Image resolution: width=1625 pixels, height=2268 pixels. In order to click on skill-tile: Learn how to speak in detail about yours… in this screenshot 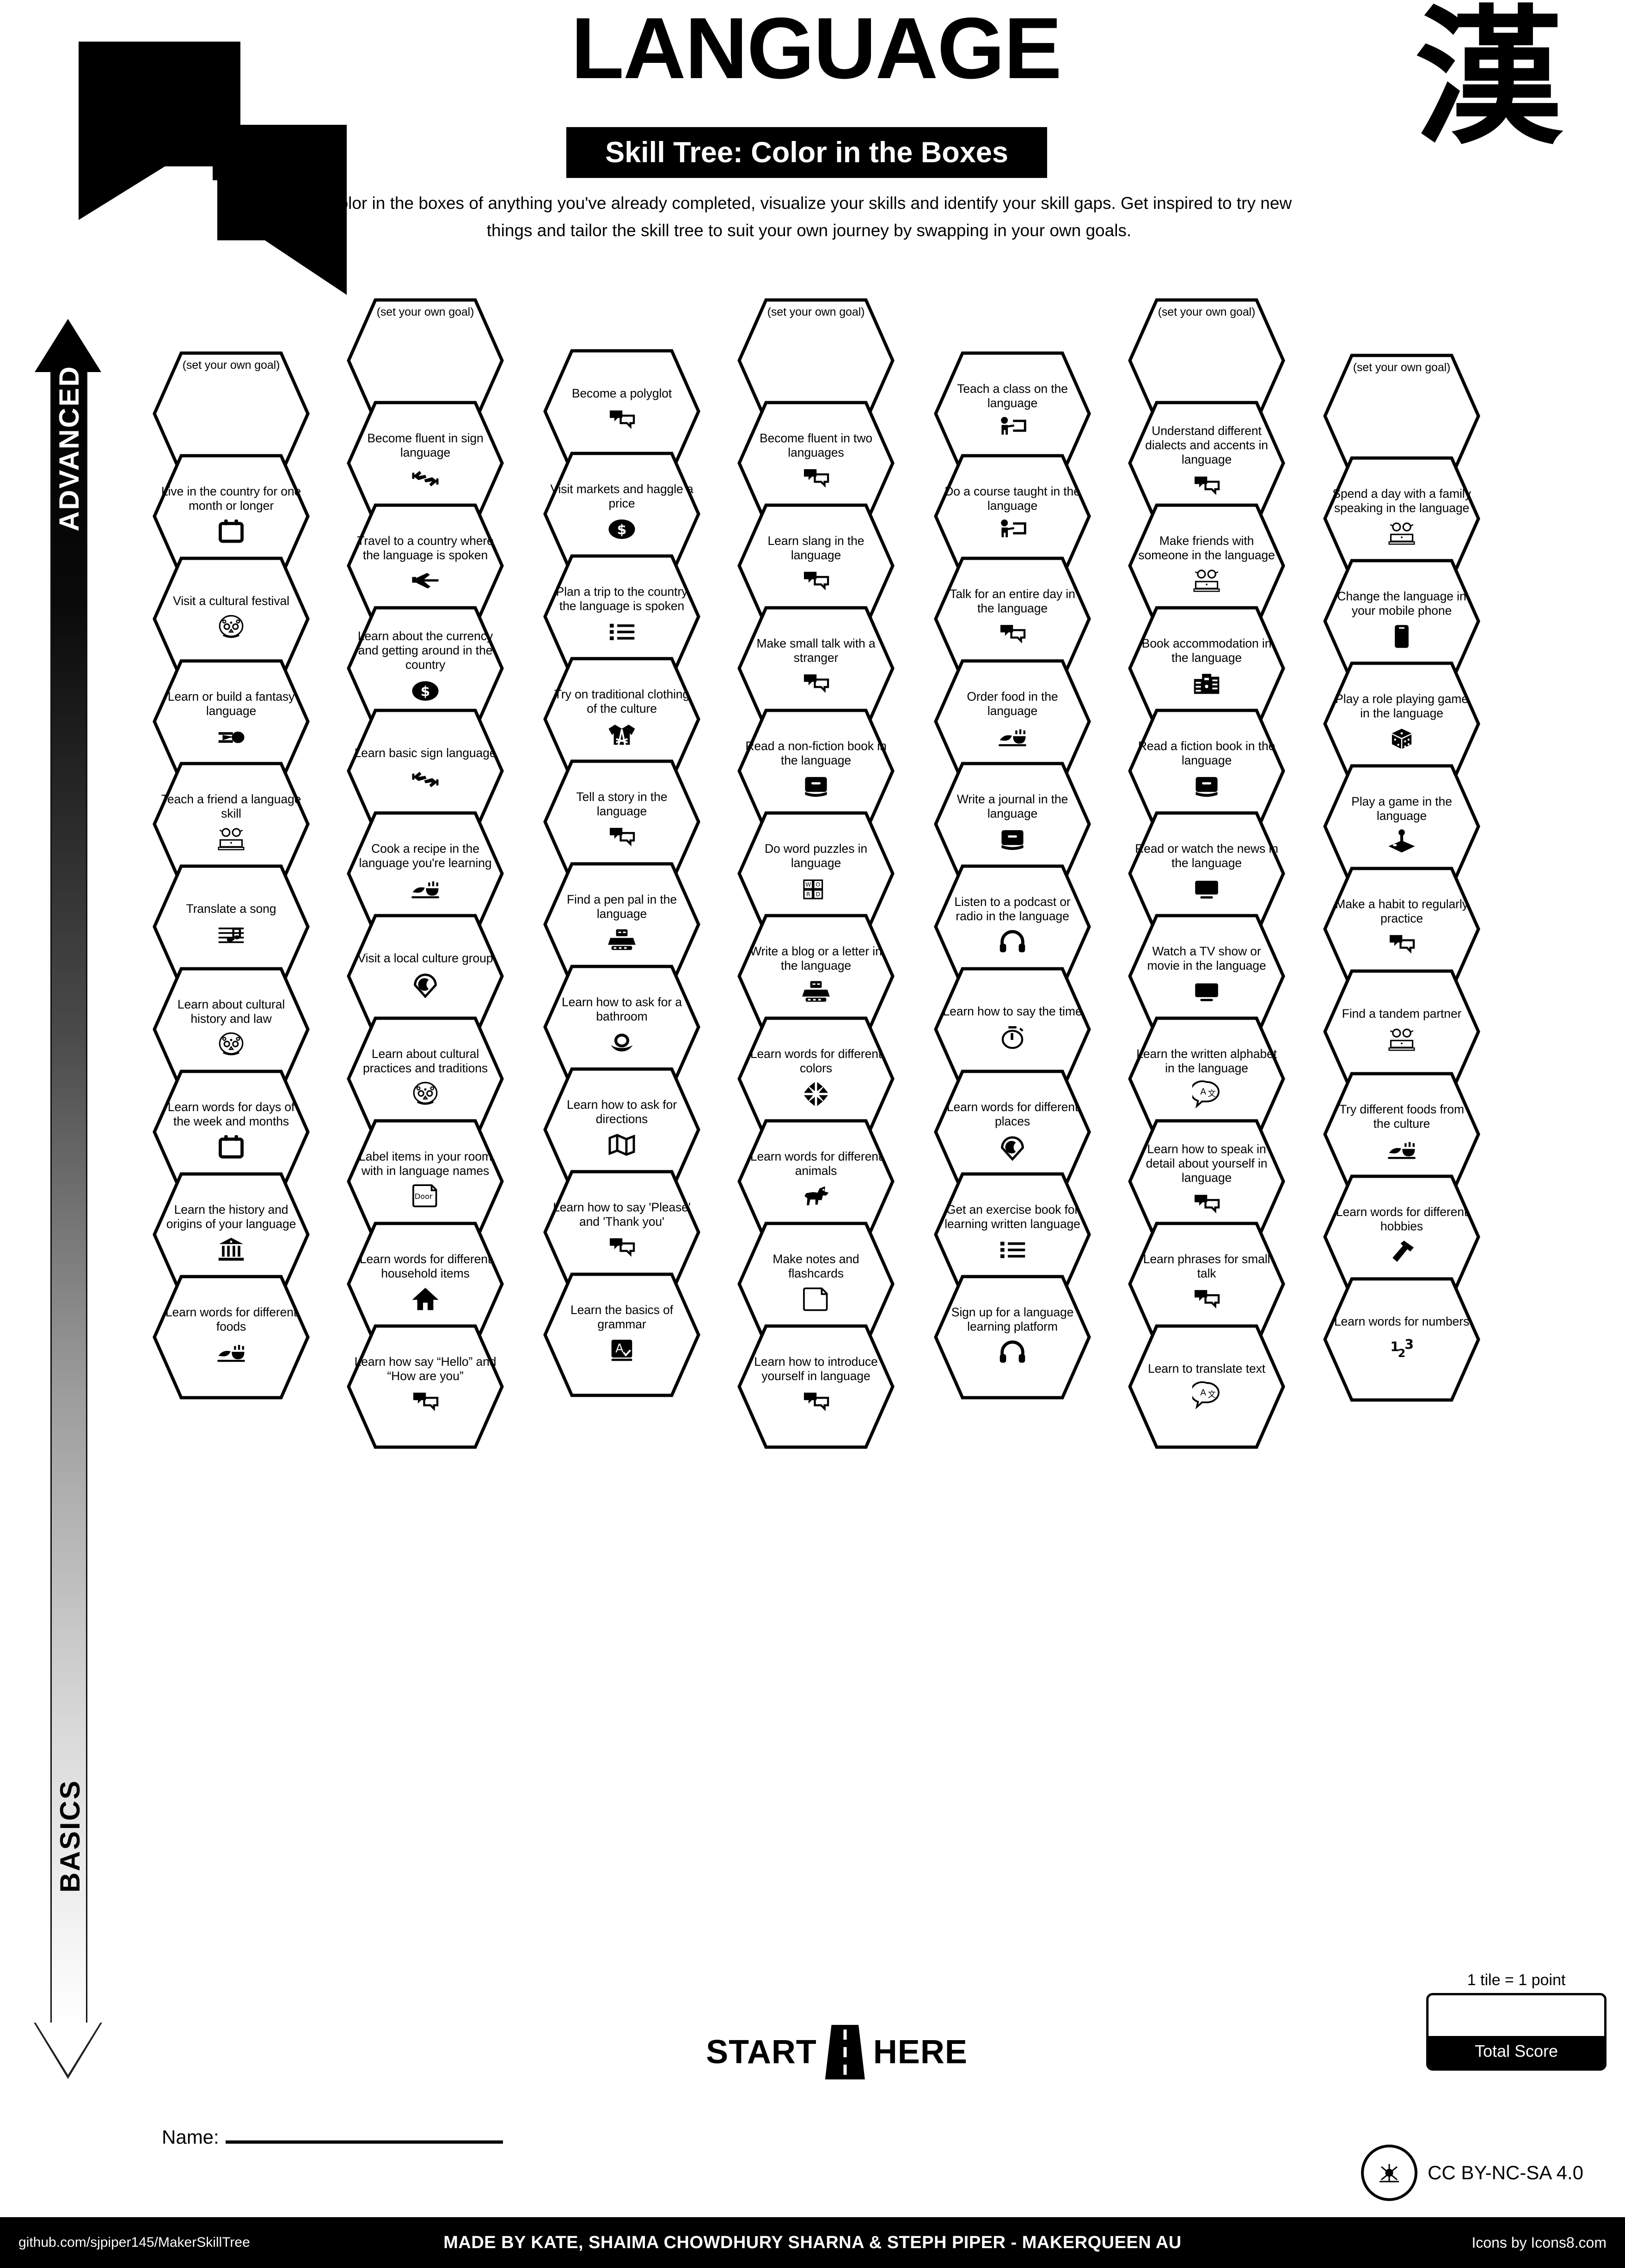, I will do `click(1206, 1181)`.